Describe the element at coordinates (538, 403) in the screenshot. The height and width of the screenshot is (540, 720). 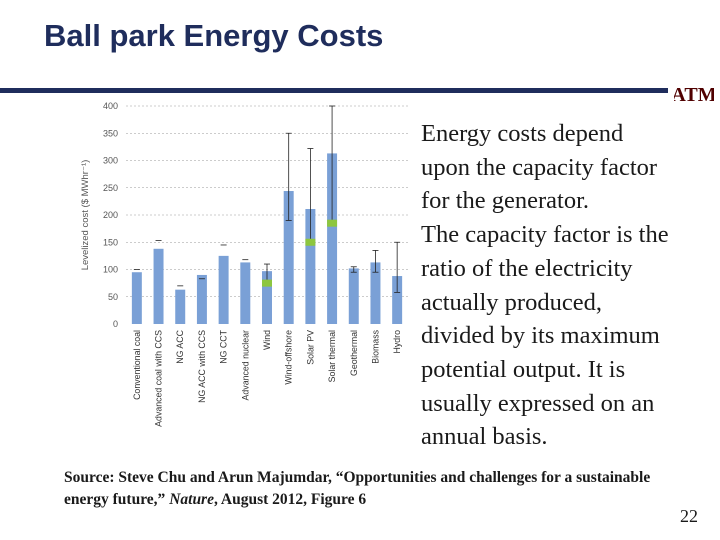
I see `body-line: usually expressed on an` at that location.